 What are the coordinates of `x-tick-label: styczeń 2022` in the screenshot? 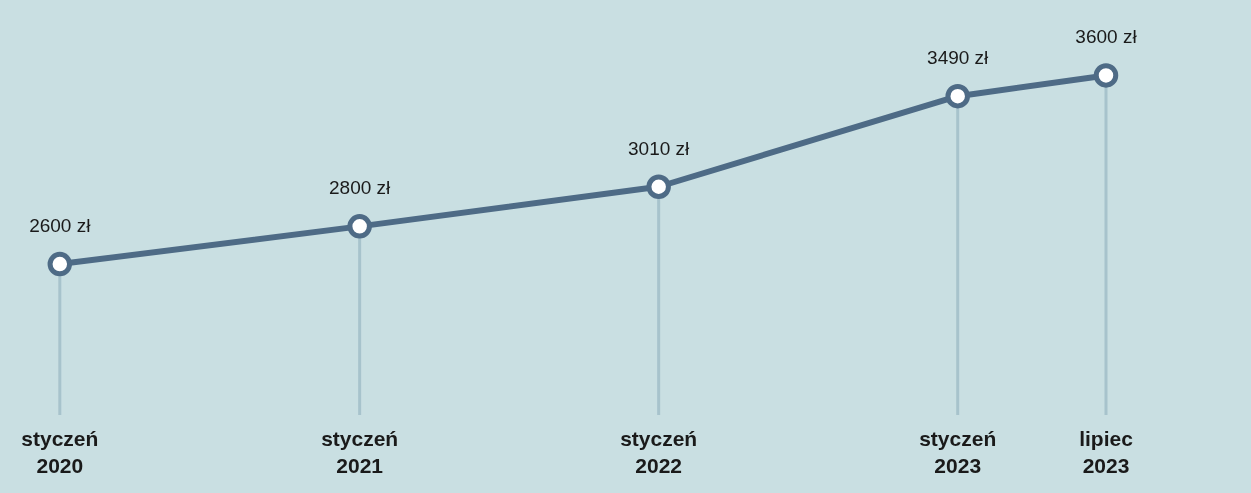 It's located at (659, 452).